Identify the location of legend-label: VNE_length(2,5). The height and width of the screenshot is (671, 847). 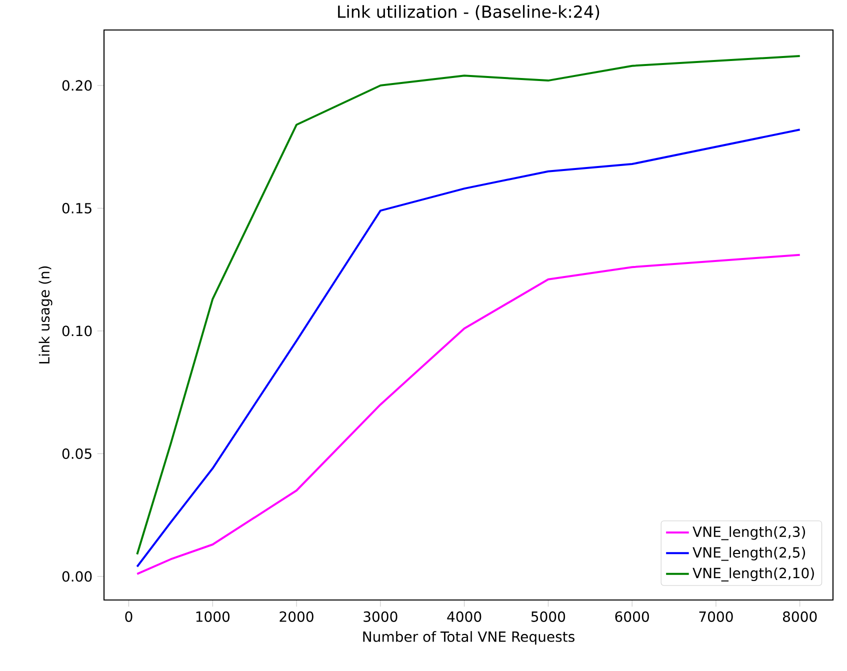
(749, 553).